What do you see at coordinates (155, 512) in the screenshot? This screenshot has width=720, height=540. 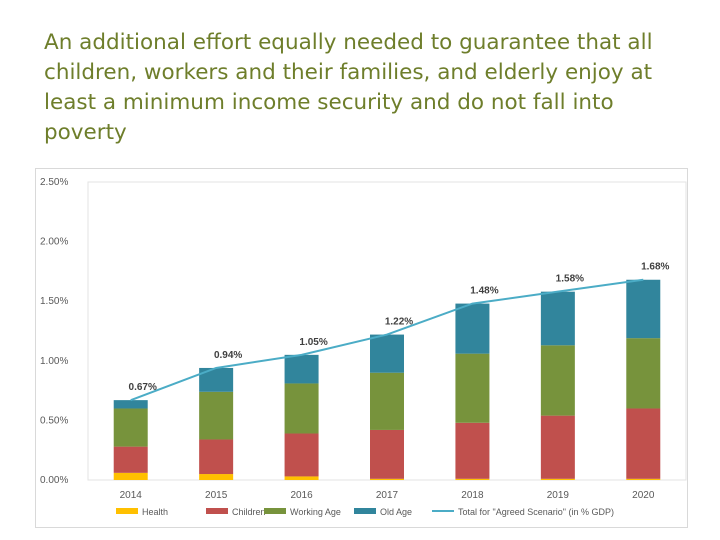 I see `legend-label: Health` at bounding box center [155, 512].